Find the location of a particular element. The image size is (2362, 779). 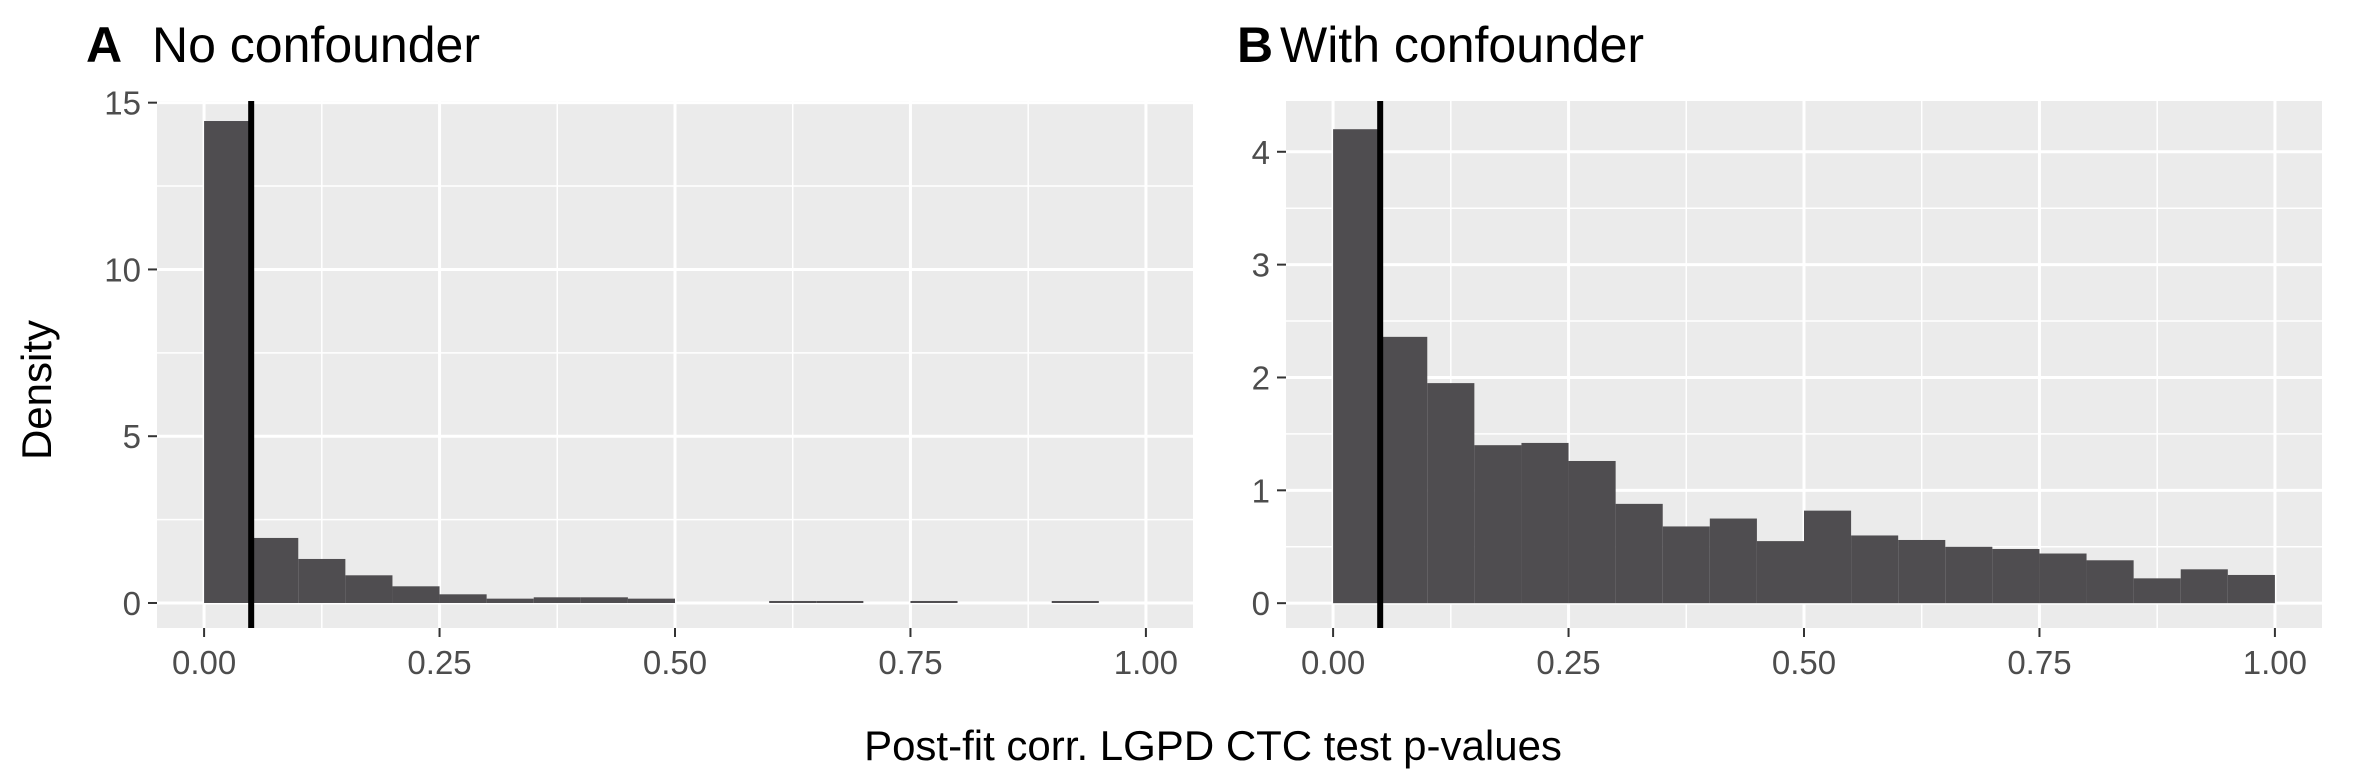

panel-a-x-tick-label: 0.00 is located at coordinates (204, 662).